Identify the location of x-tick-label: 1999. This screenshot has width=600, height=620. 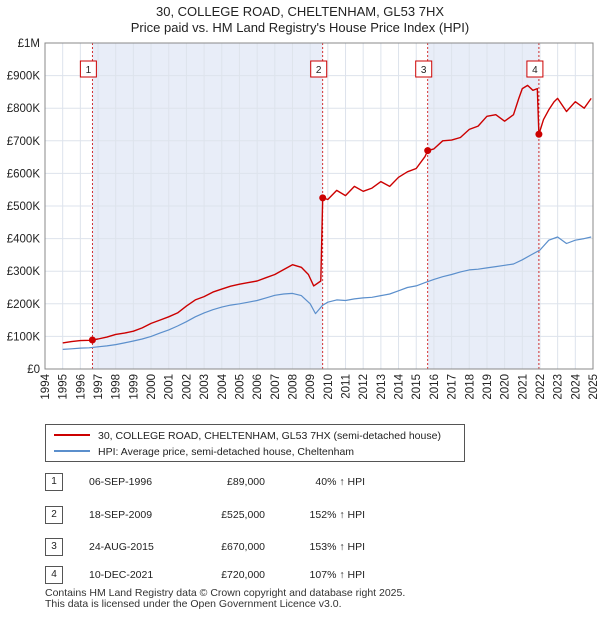
(134, 387).